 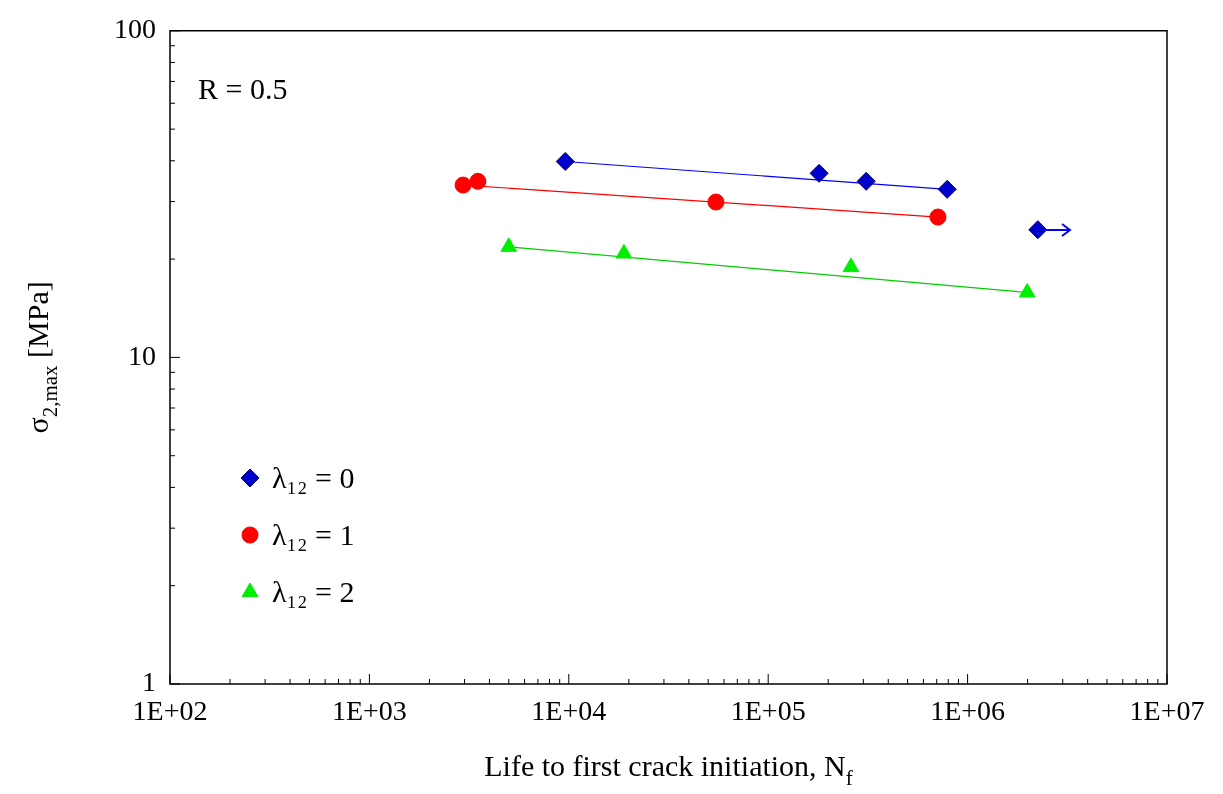 I want to click on legend-label: λ₁₂ = 2, so click(x=313, y=591).